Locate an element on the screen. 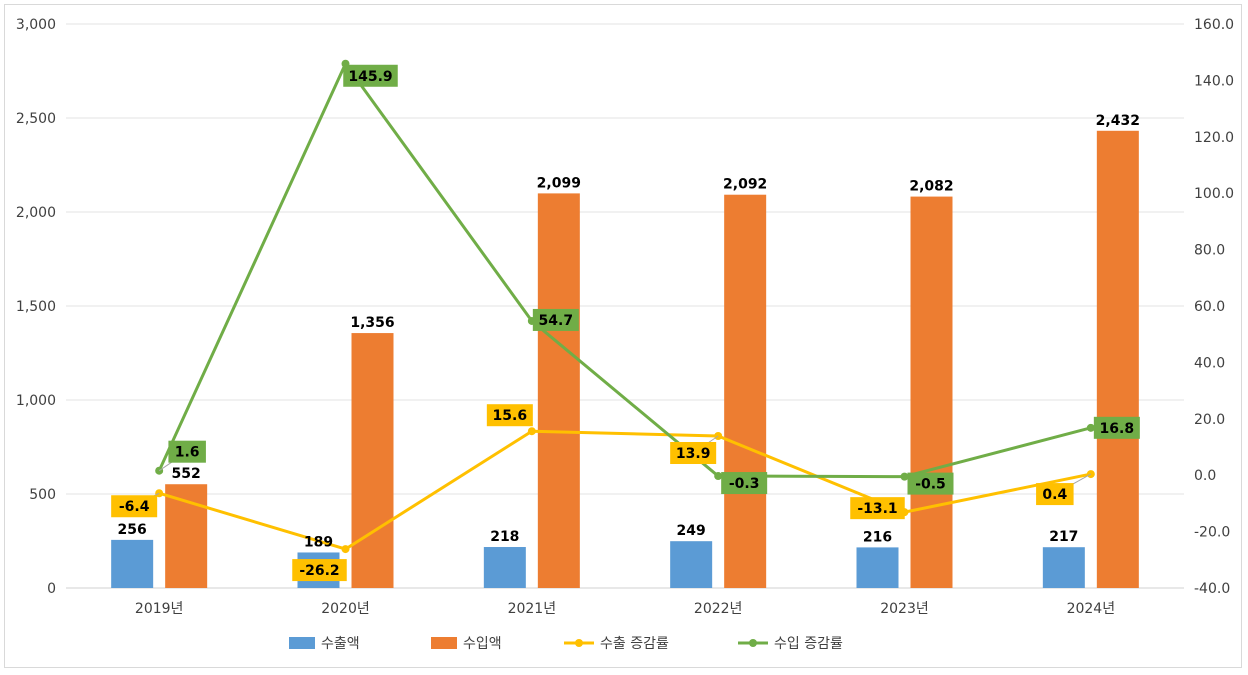  legend-label: 수출액 is located at coordinates (340, 644).